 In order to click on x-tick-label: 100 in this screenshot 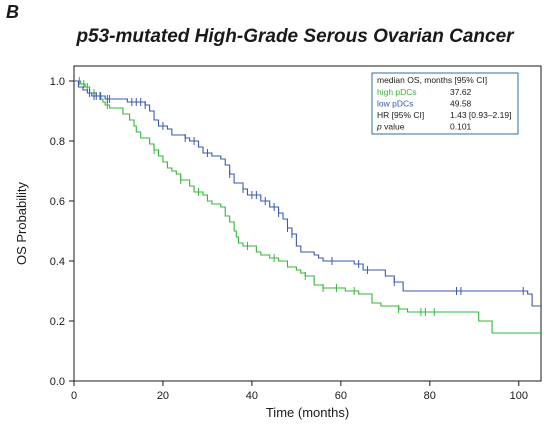, I will do `click(519, 396)`.